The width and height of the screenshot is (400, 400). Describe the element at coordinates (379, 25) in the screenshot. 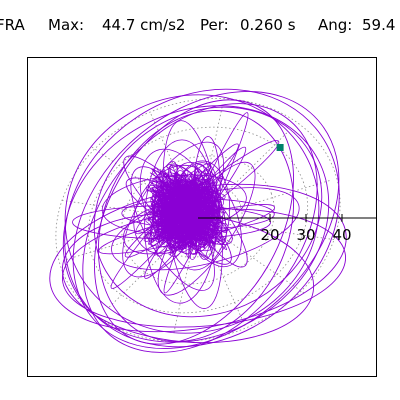

I see `angle-value: 59.4` at that location.